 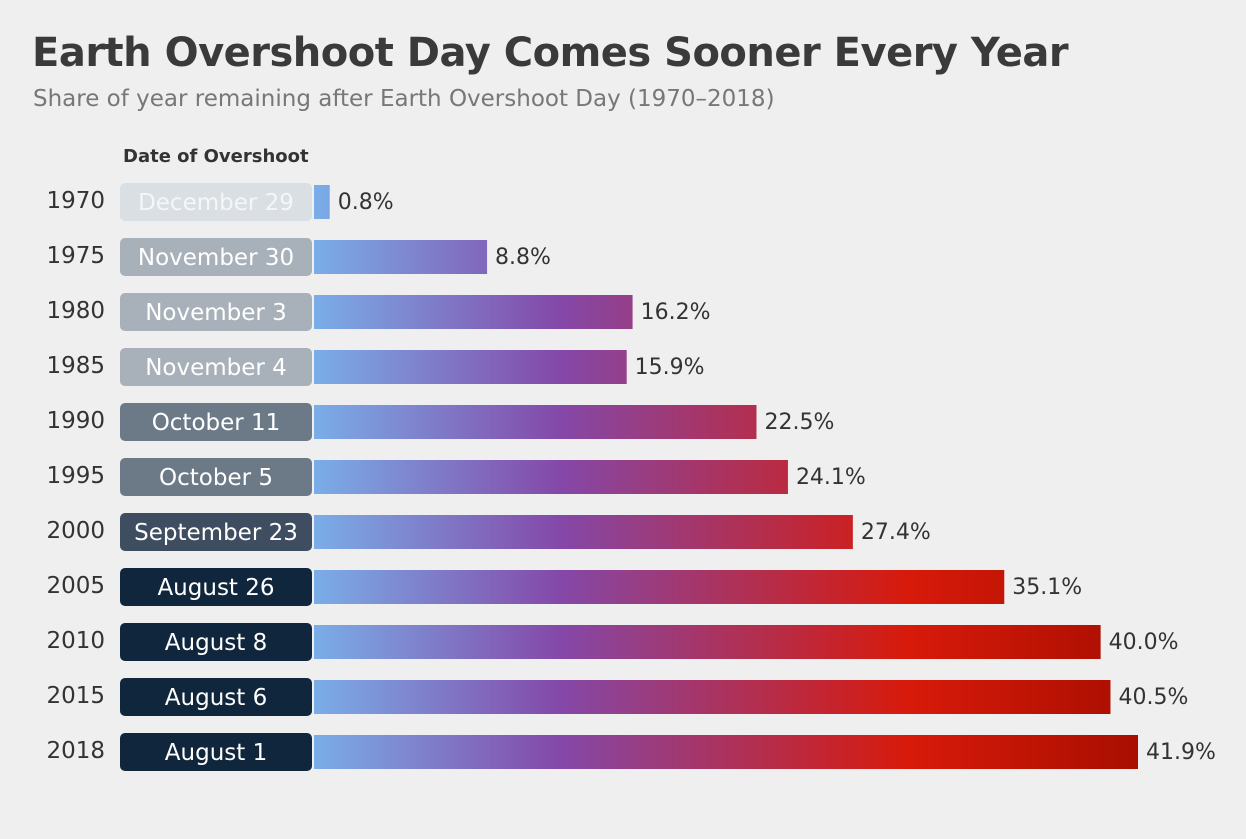 What do you see at coordinates (1181, 752) in the screenshot?
I see `value-label: 41.9%` at bounding box center [1181, 752].